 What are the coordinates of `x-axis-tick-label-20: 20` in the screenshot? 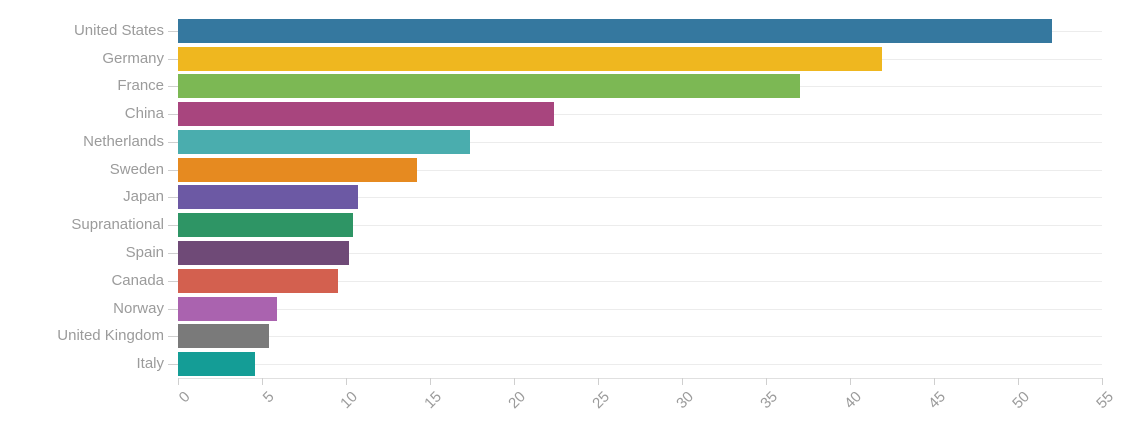 It's located at (517, 400).